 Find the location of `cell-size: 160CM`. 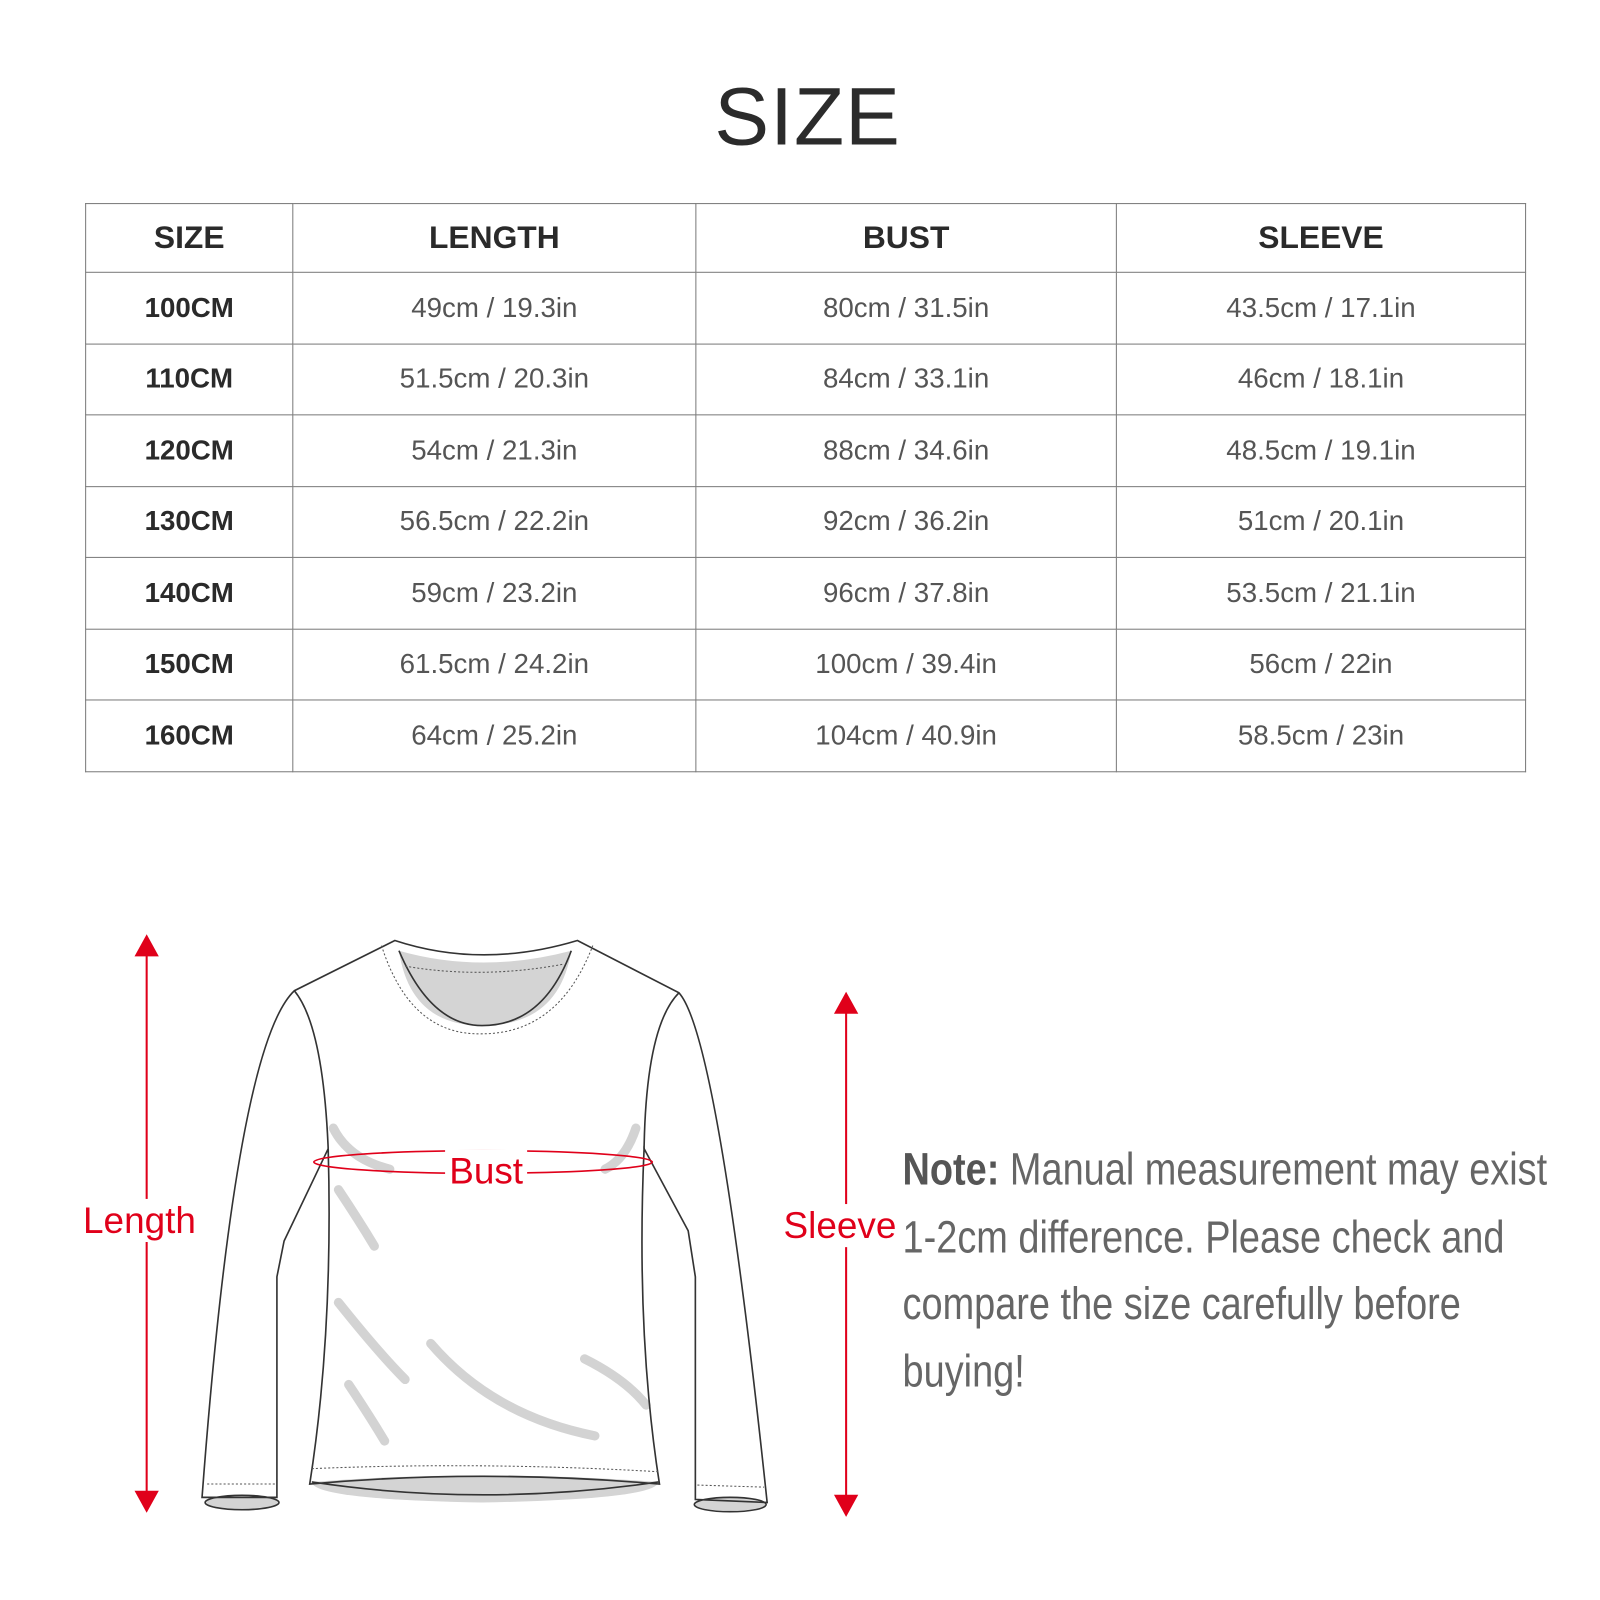

cell-size: 160CM is located at coordinates (189, 735).